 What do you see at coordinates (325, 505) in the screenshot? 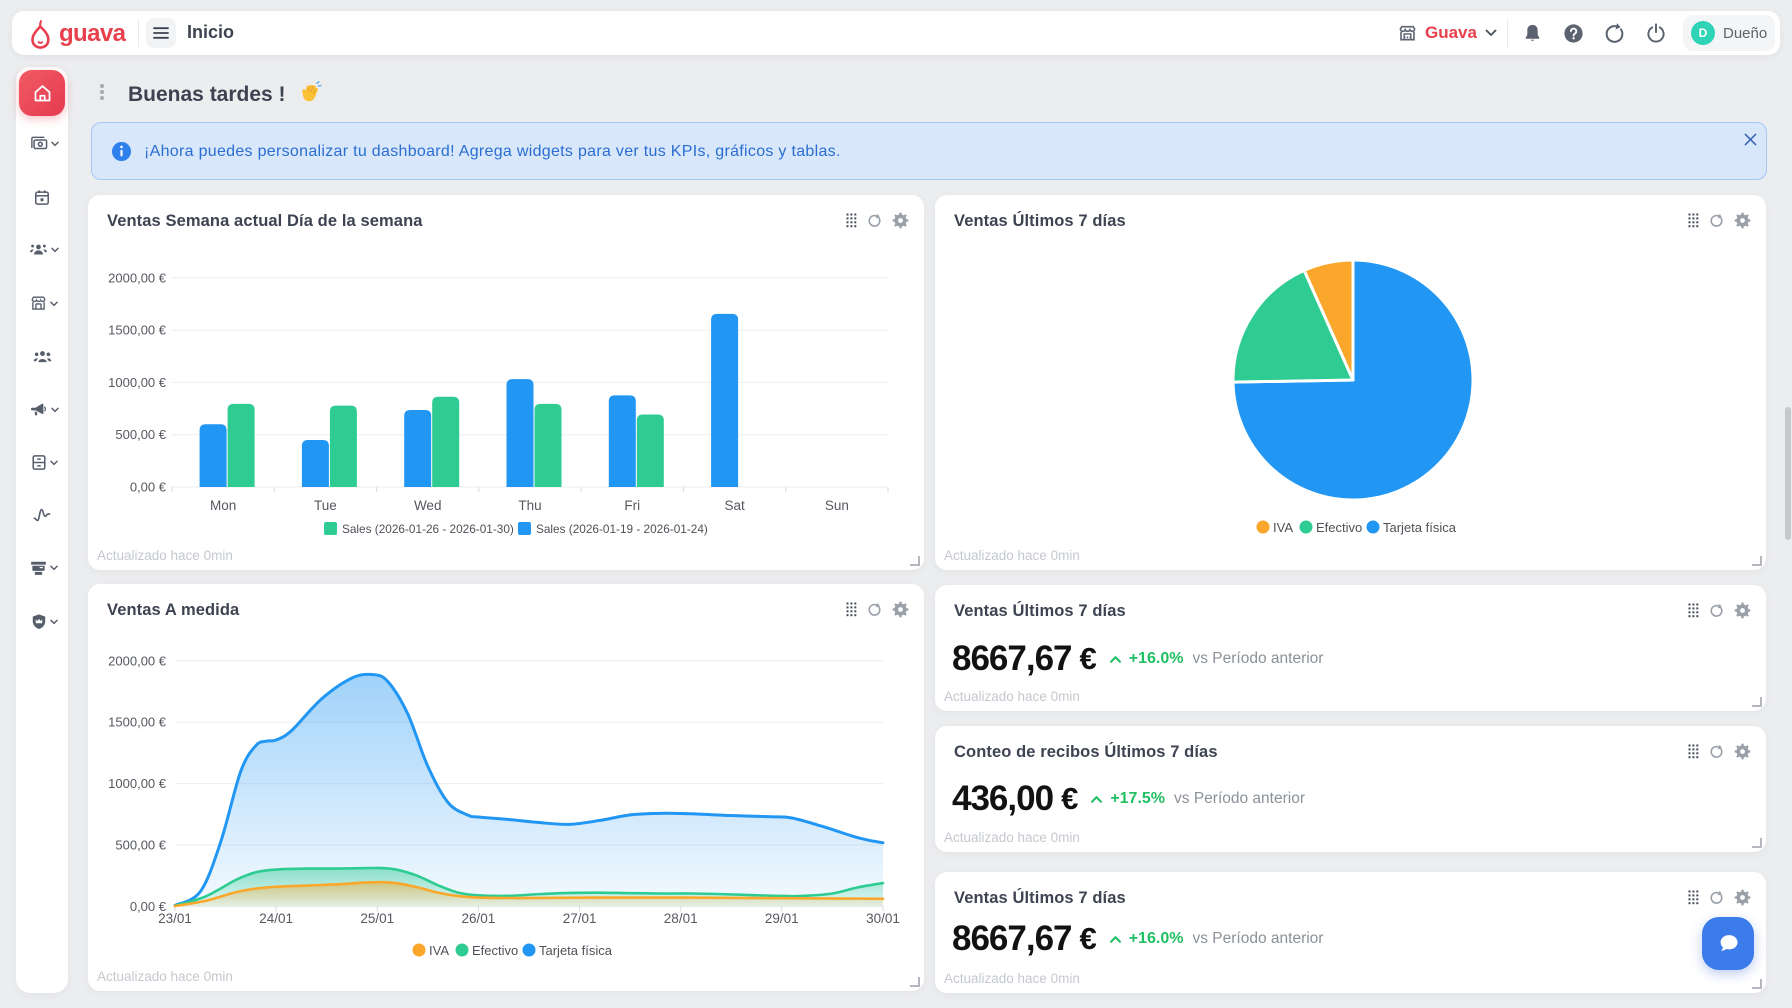
I see `svg-text: Tue` at bounding box center [325, 505].